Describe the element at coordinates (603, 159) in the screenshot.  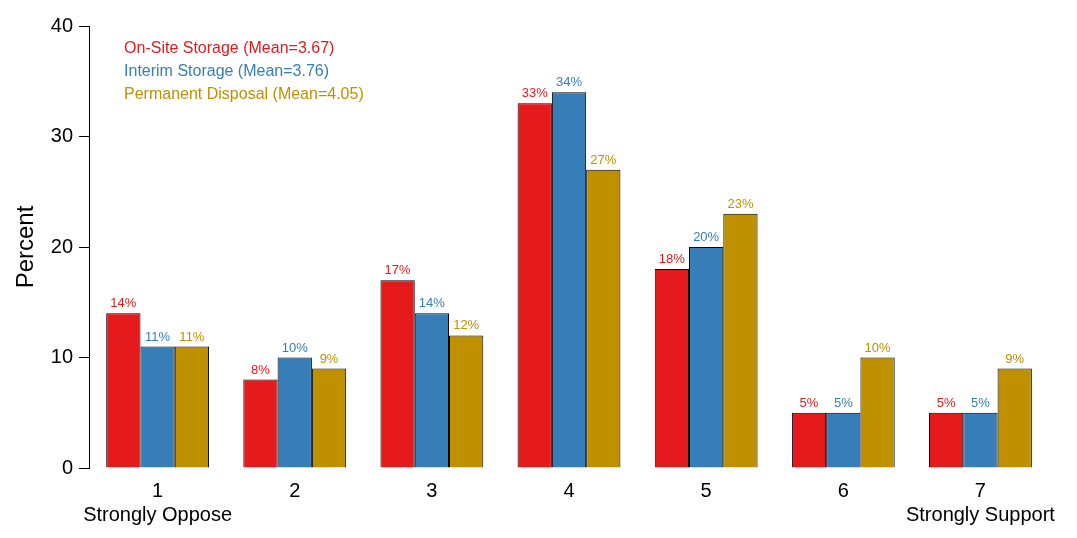
I see `data-label: 27%` at that location.